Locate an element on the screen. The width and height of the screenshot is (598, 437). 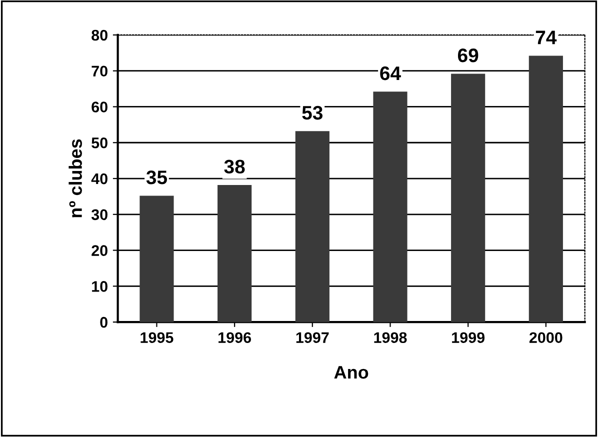
y-tick-label: 20 is located at coordinates (100, 250).